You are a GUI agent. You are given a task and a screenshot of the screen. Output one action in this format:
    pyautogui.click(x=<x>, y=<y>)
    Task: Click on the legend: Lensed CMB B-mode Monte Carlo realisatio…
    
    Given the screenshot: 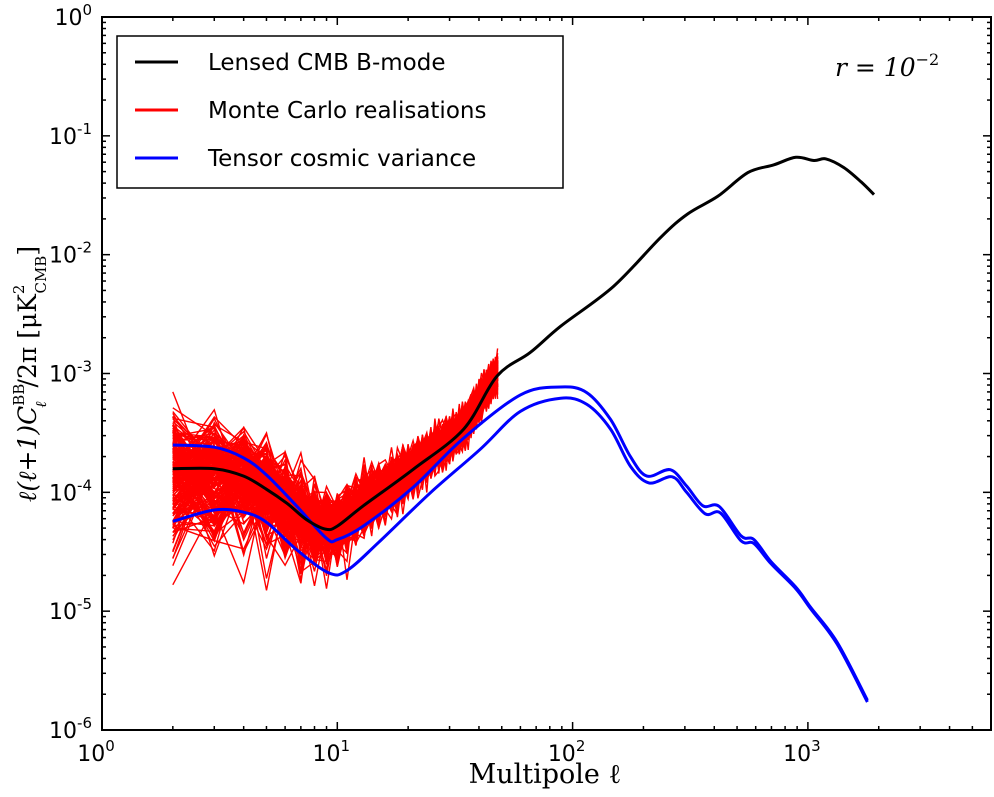 What is the action you would take?
    pyautogui.click(x=340, y=112)
    